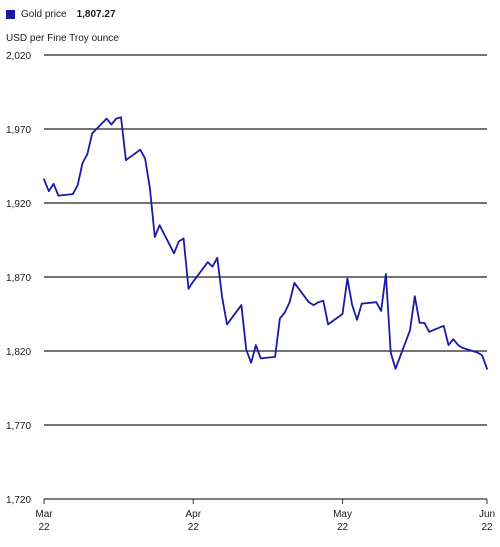  Describe the element at coordinates (44, 514) in the screenshot. I see `x-tick-label-month: Mar` at that location.